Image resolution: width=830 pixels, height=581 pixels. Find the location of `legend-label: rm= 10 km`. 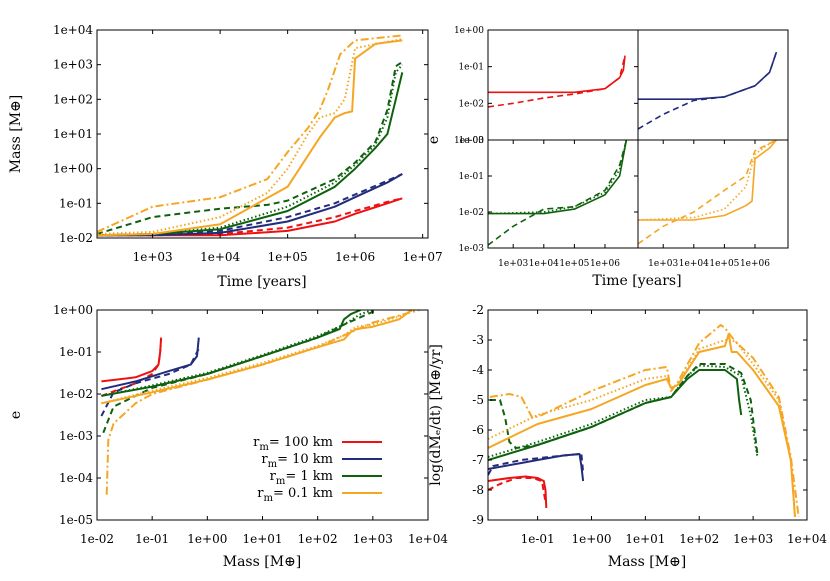

legend-label: rm= 10 km is located at coordinates (297, 461).